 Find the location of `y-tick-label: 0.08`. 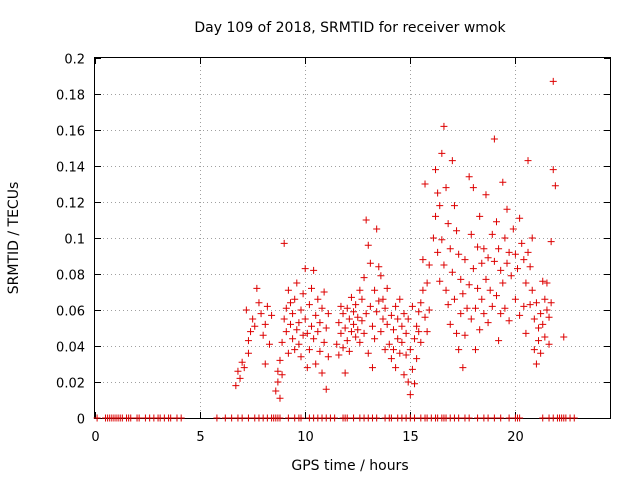

y-tick-label: 0.08 is located at coordinates (70, 276).